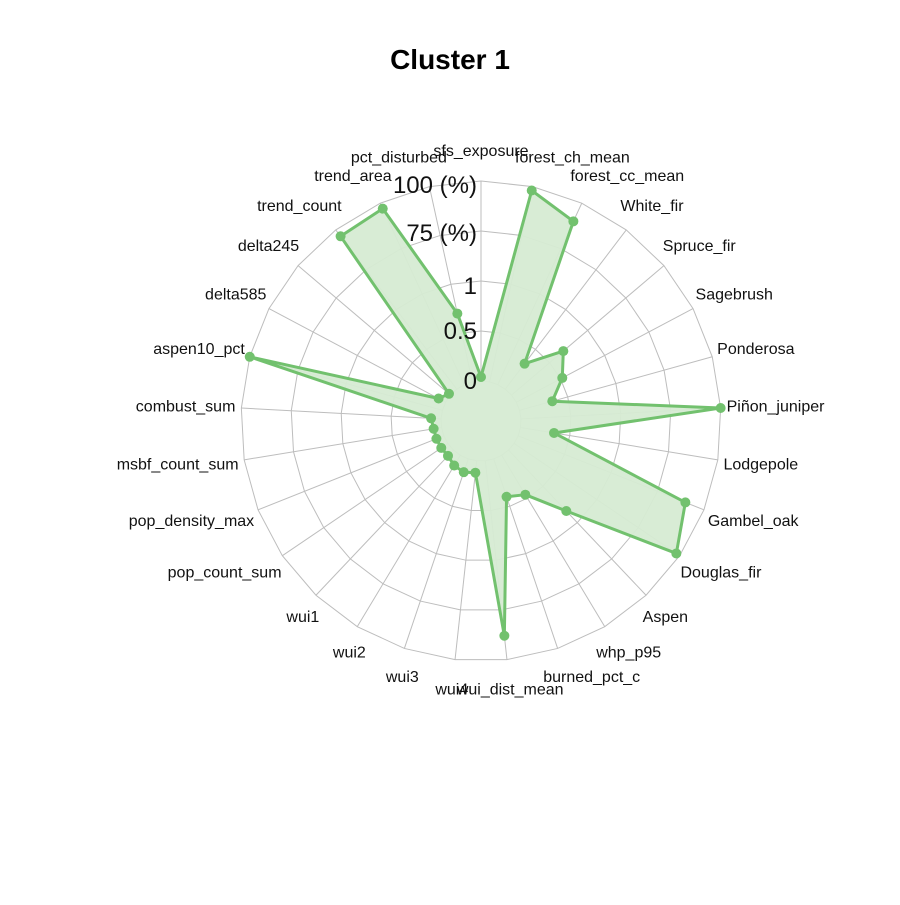  What do you see at coordinates (352, 176) in the screenshot?
I see `variable-label: trend_area` at bounding box center [352, 176].